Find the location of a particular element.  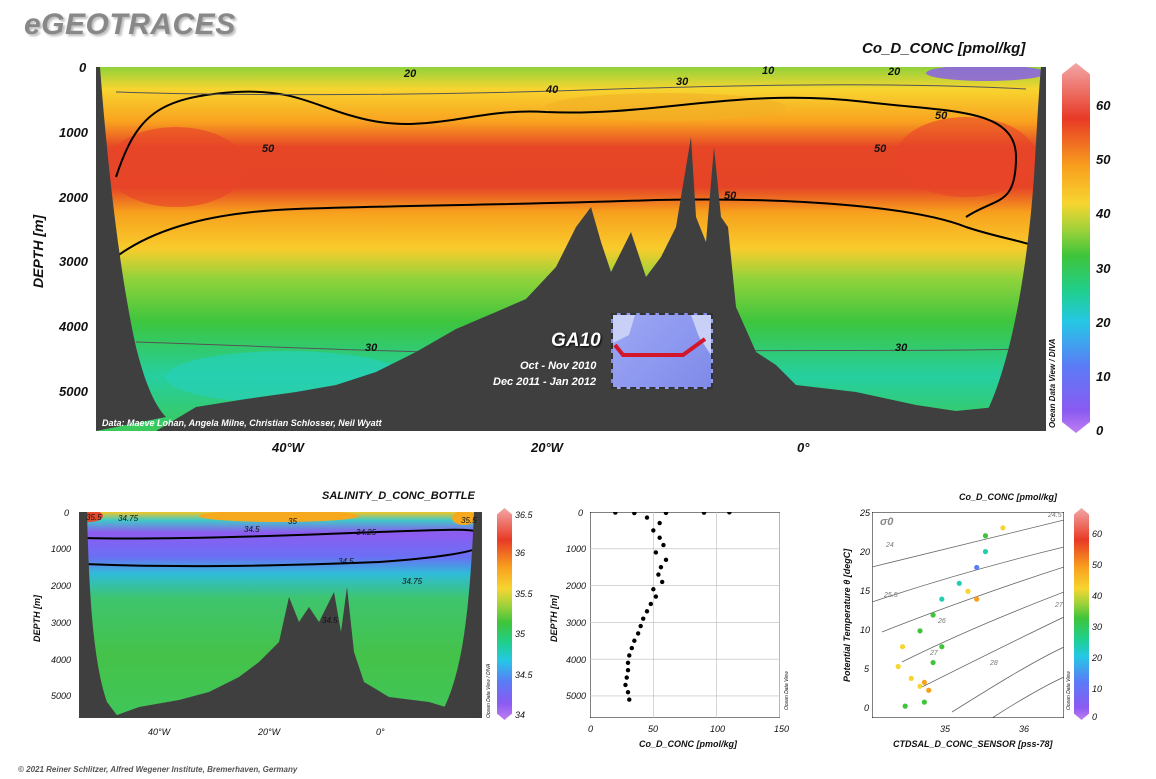

contour-label: 20 is located at coordinates (894, 72).